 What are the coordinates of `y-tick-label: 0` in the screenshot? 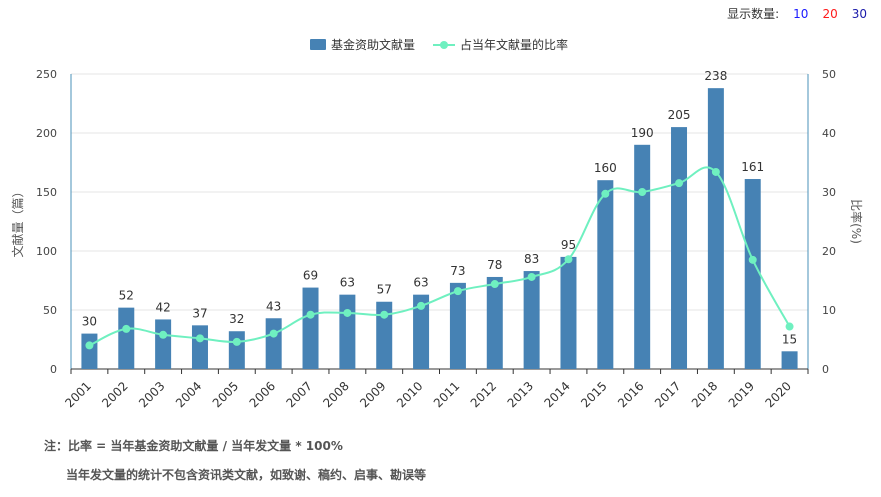 It's located at (53, 369).